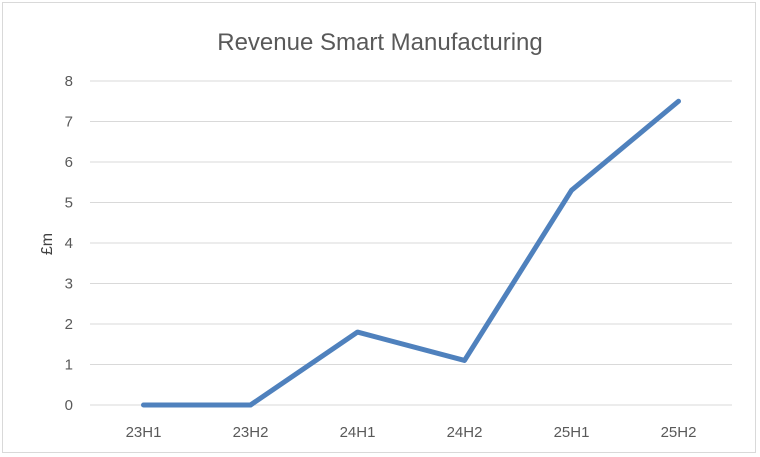  What do you see at coordinates (69, 162) in the screenshot?
I see `y-tick-label-6: 6` at bounding box center [69, 162].